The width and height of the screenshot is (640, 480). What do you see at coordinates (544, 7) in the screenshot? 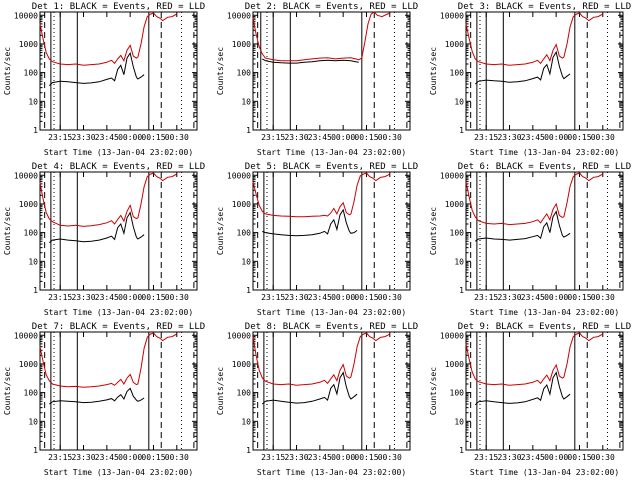
I see `chart-title: Det 3: BLACK = Events, RED = LLD` at bounding box center [544, 7].